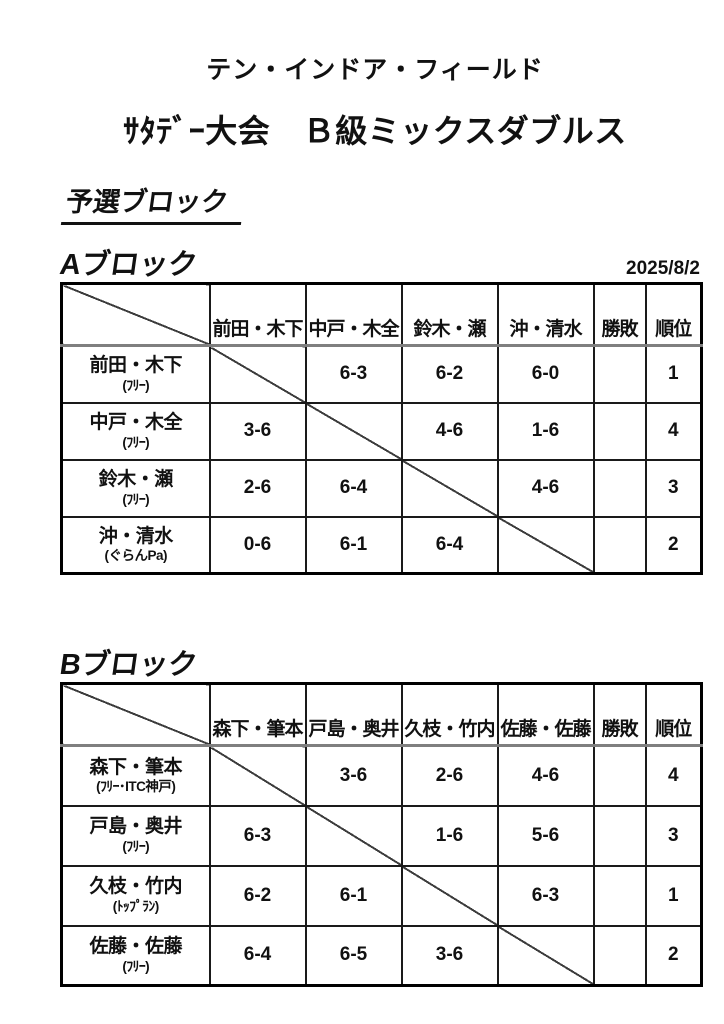 The height and width of the screenshot is (1024, 724). Describe the element at coordinates (375, 70) in the screenshot. I see `venue-title: テン・インドア・フィールド` at that location.